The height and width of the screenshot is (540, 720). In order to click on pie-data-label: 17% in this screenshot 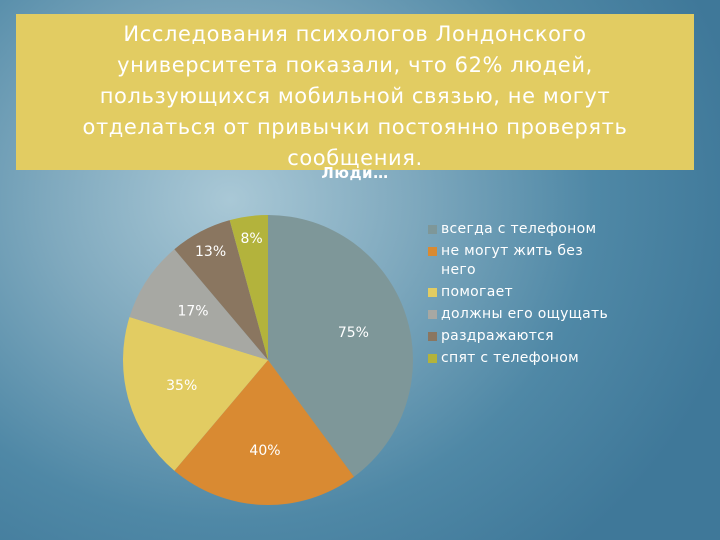, I will do `click(192, 311)`.